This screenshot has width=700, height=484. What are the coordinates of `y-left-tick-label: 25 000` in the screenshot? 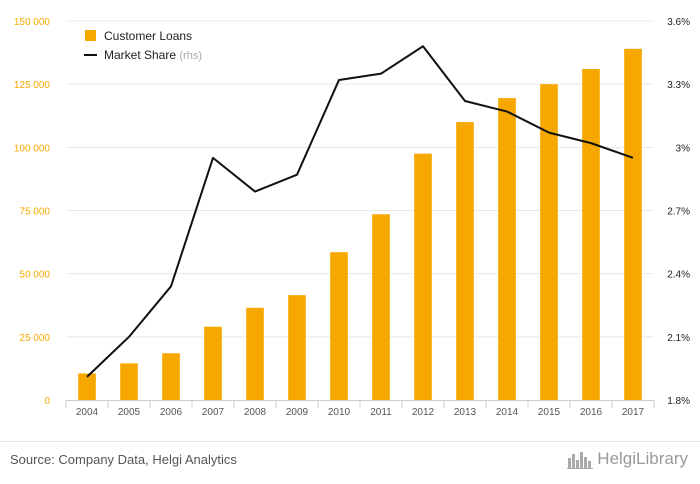 It's located at (34, 338).